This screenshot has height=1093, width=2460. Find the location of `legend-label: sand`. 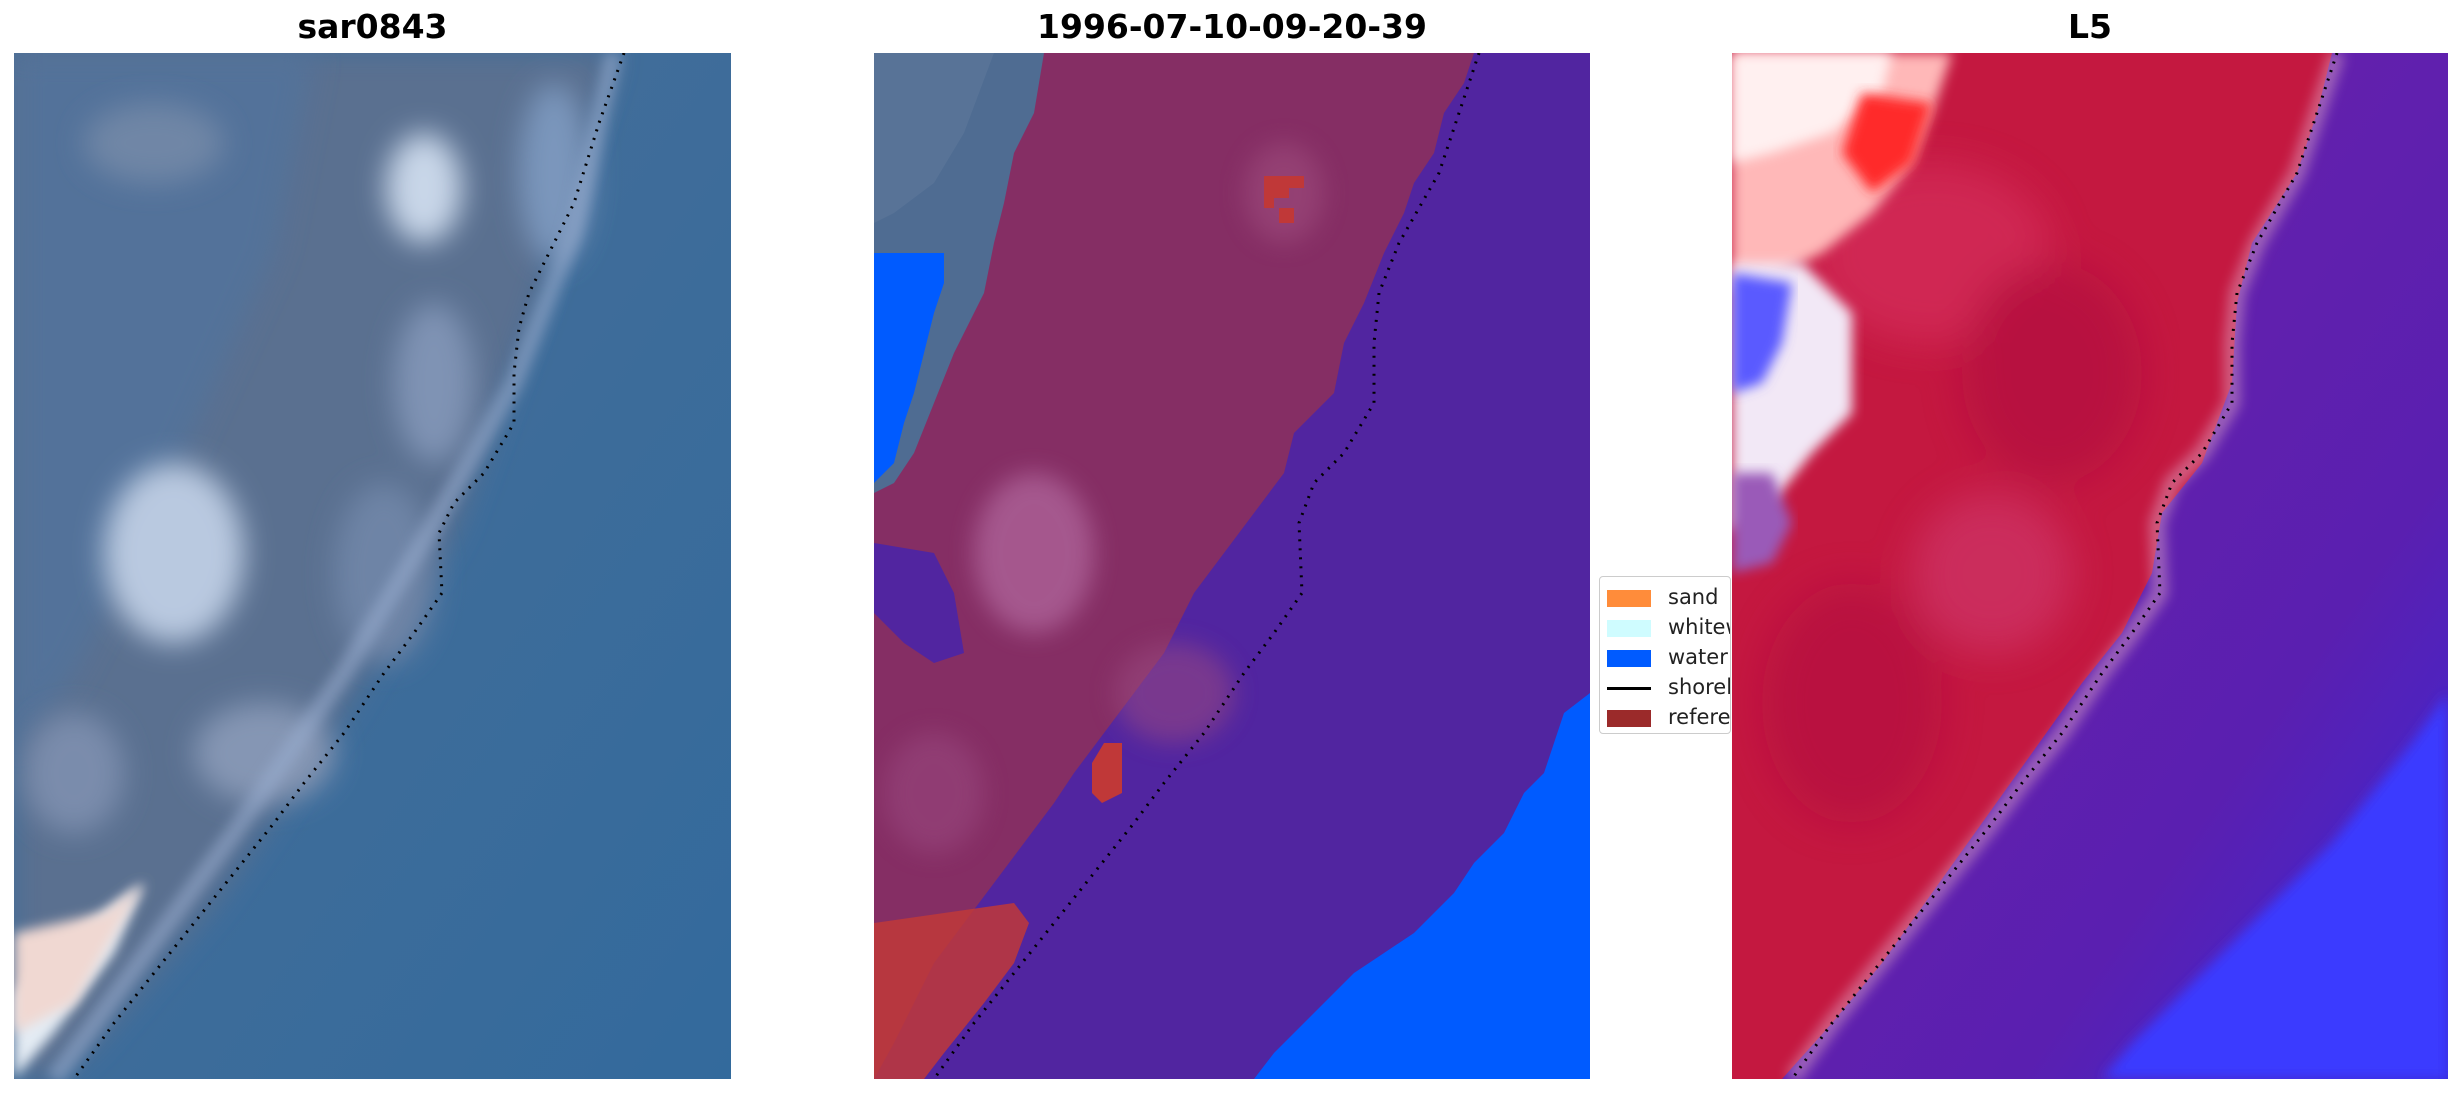

legend-label: sand is located at coordinates (1693, 597).